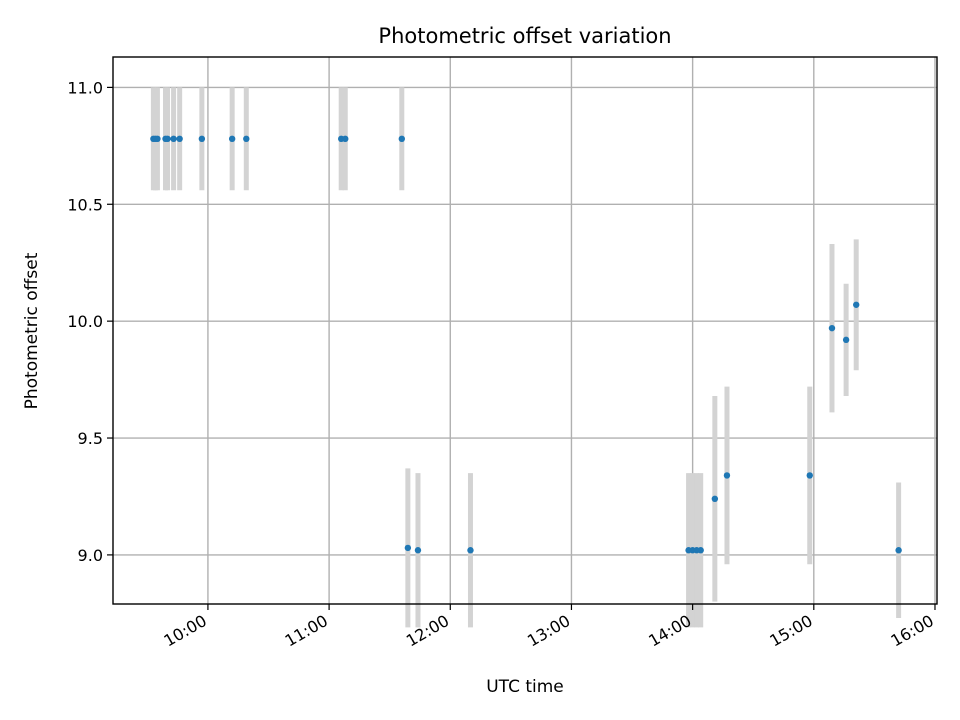 This screenshot has height=720, width=960. I want to click on y-tick-label: 10.0, so click(85, 321).